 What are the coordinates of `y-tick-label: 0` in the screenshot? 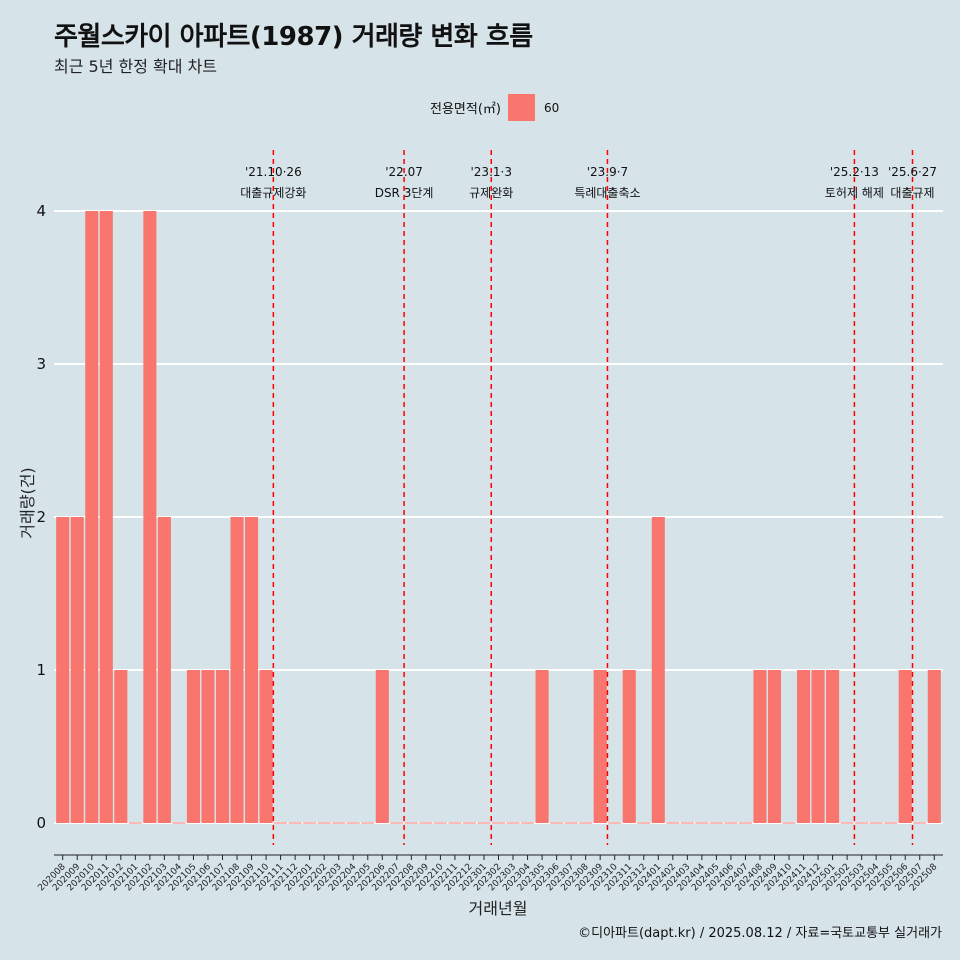 It's located at (41, 823).